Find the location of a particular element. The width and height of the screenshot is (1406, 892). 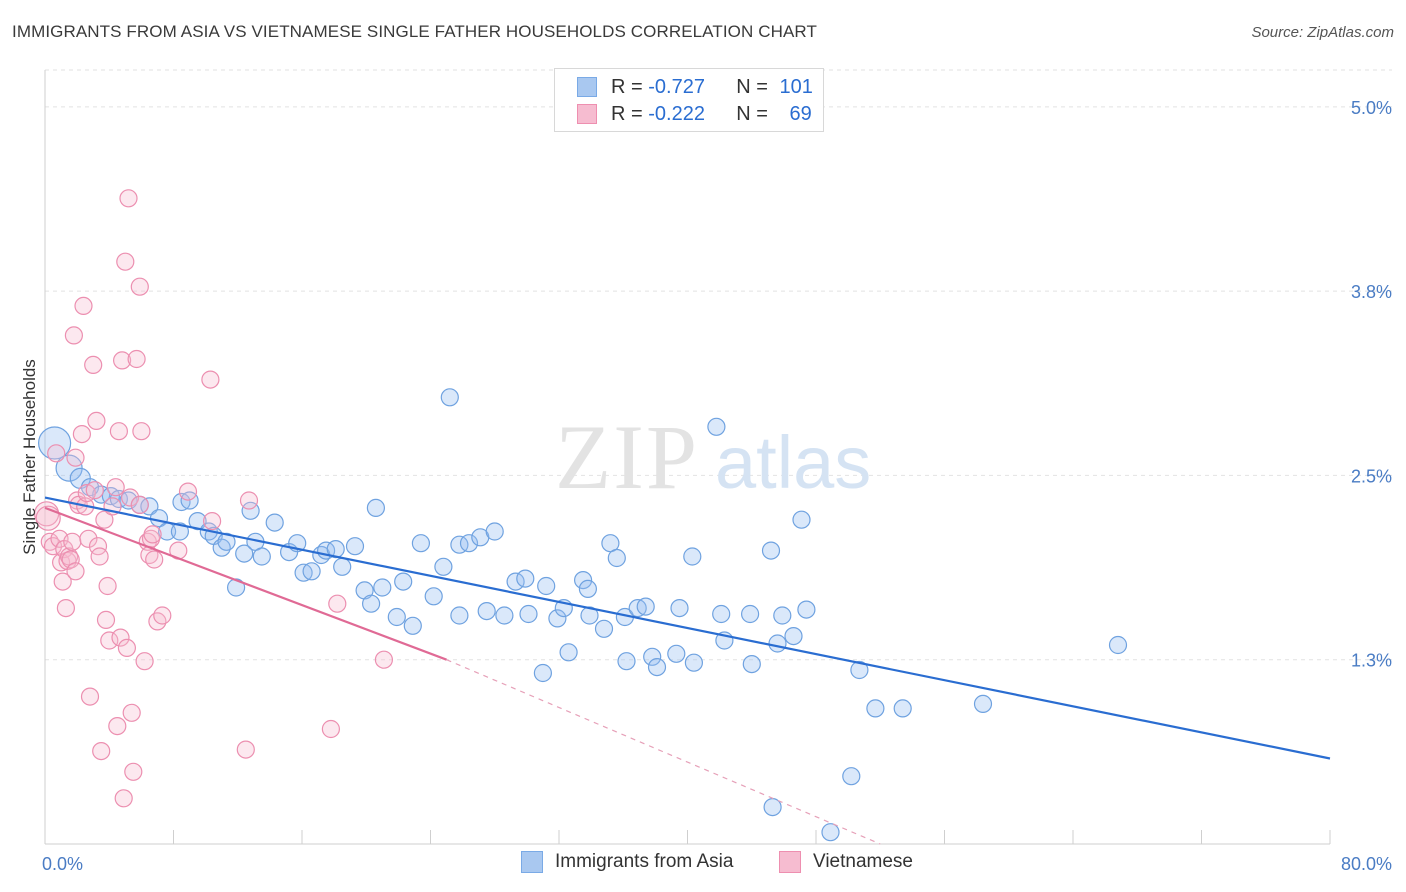

legend-r-value: -0.222 is located at coordinates (676, 113).